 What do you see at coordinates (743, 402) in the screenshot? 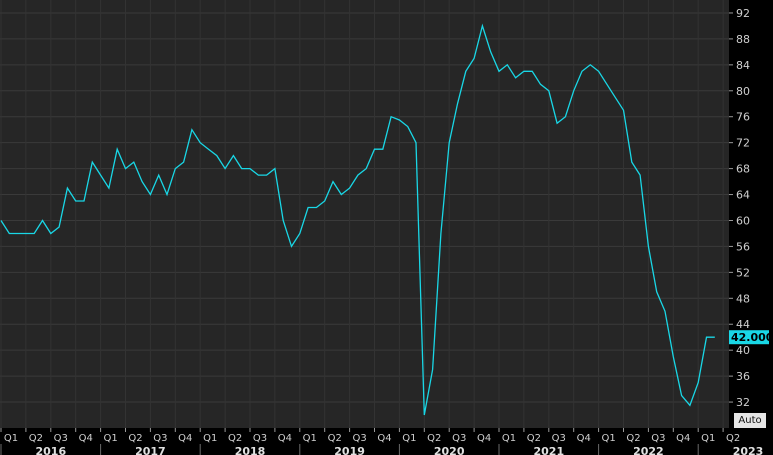
I see `y-tick-label: 32` at bounding box center [743, 402].